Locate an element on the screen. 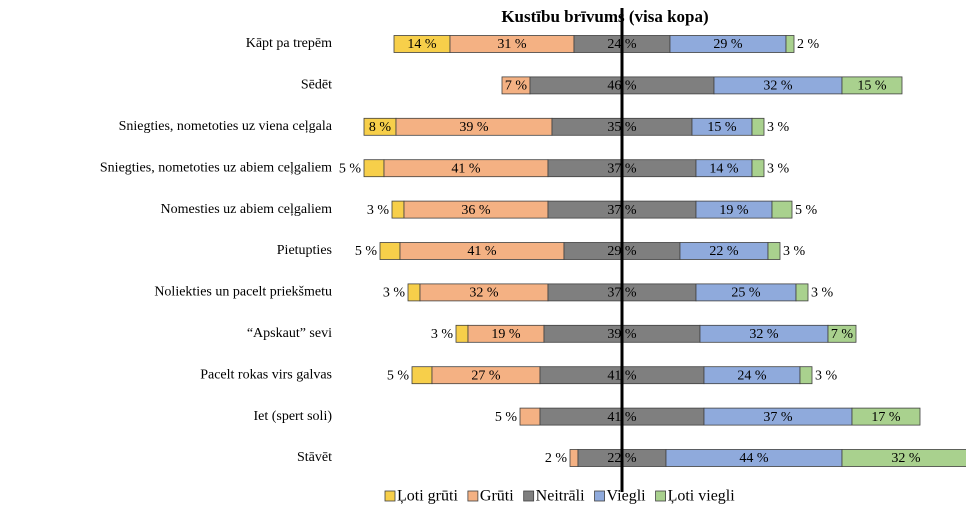  category-label: Stāvēt is located at coordinates (314, 457).